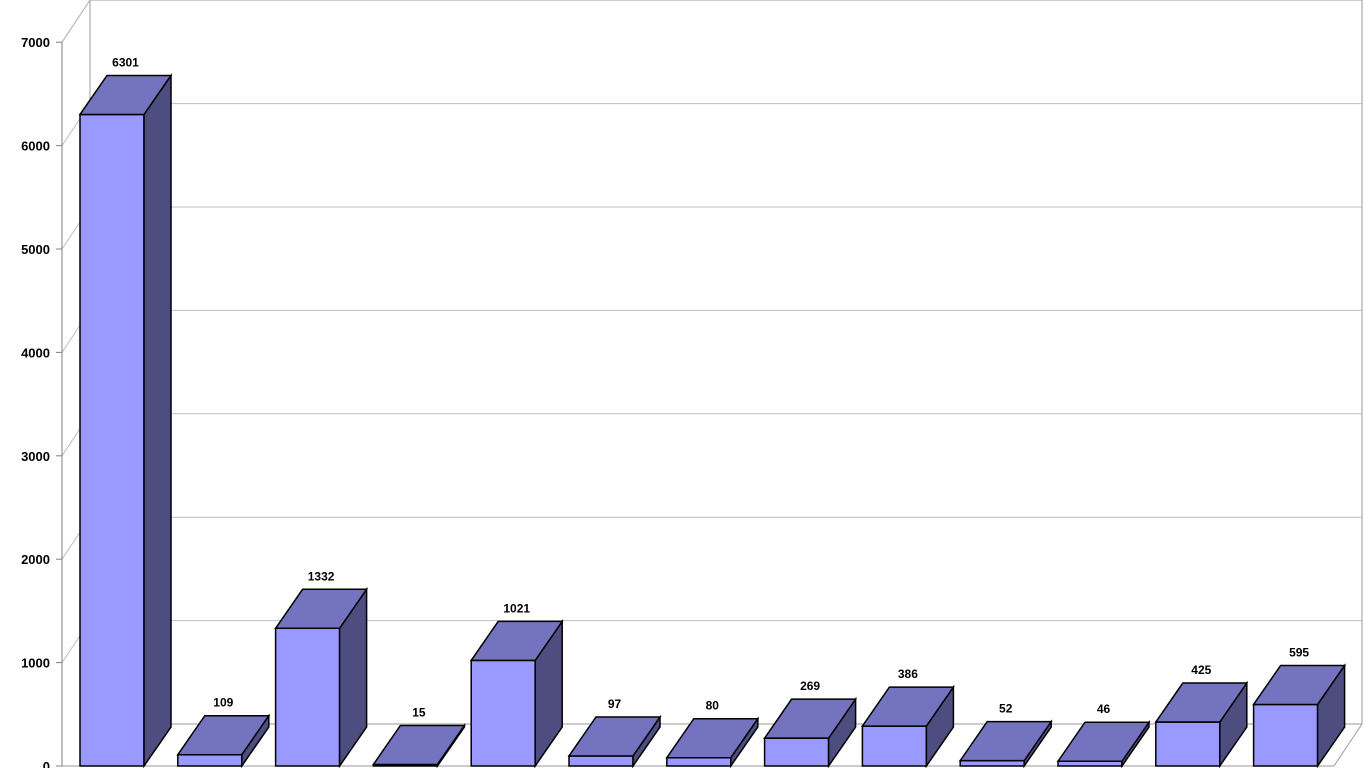  I want to click on y-tick-label: 0, so click(46, 763).